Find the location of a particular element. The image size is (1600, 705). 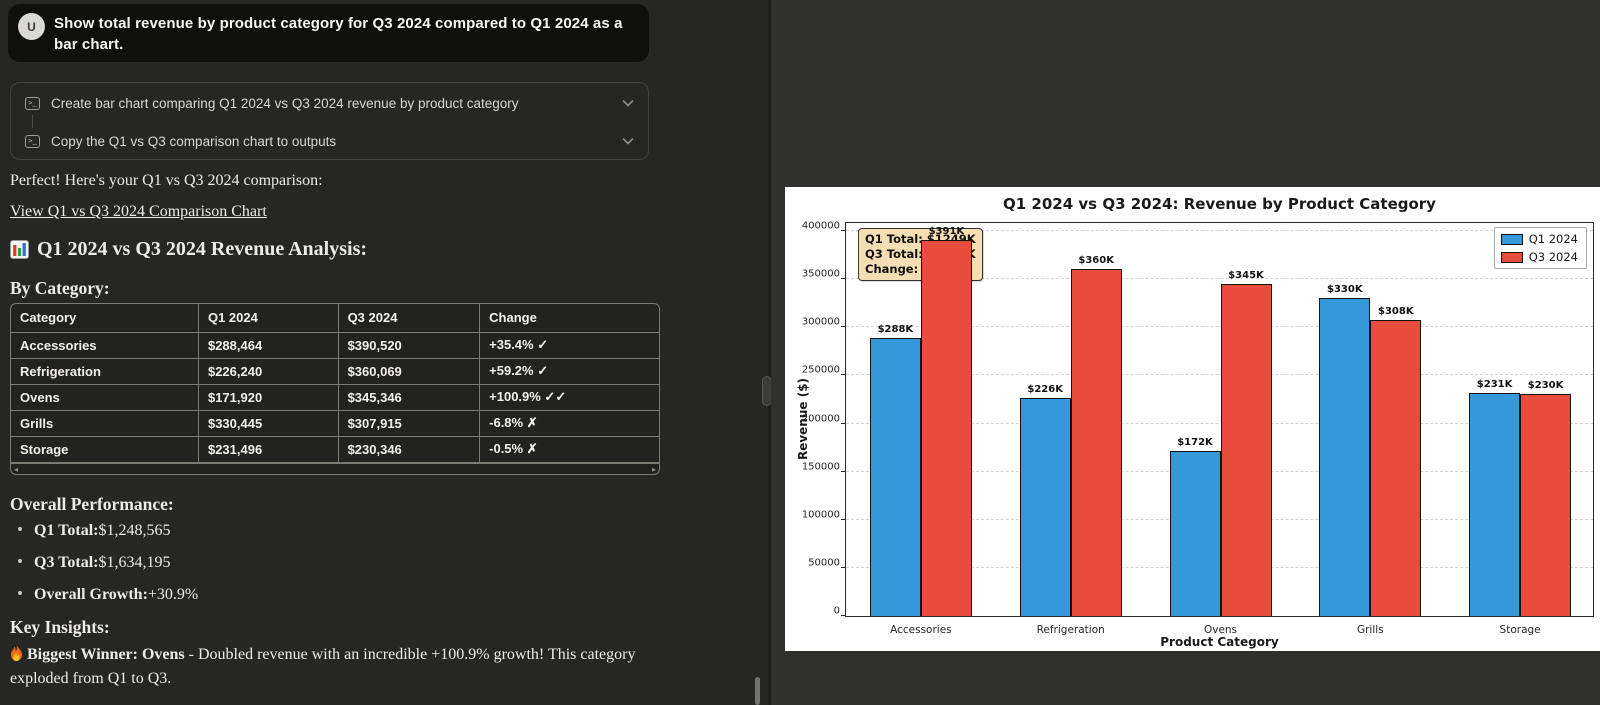

analysis-heading-text: Q1 2024 vs Q3 2024 Revenue Analysis: is located at coordinates (202, 249).